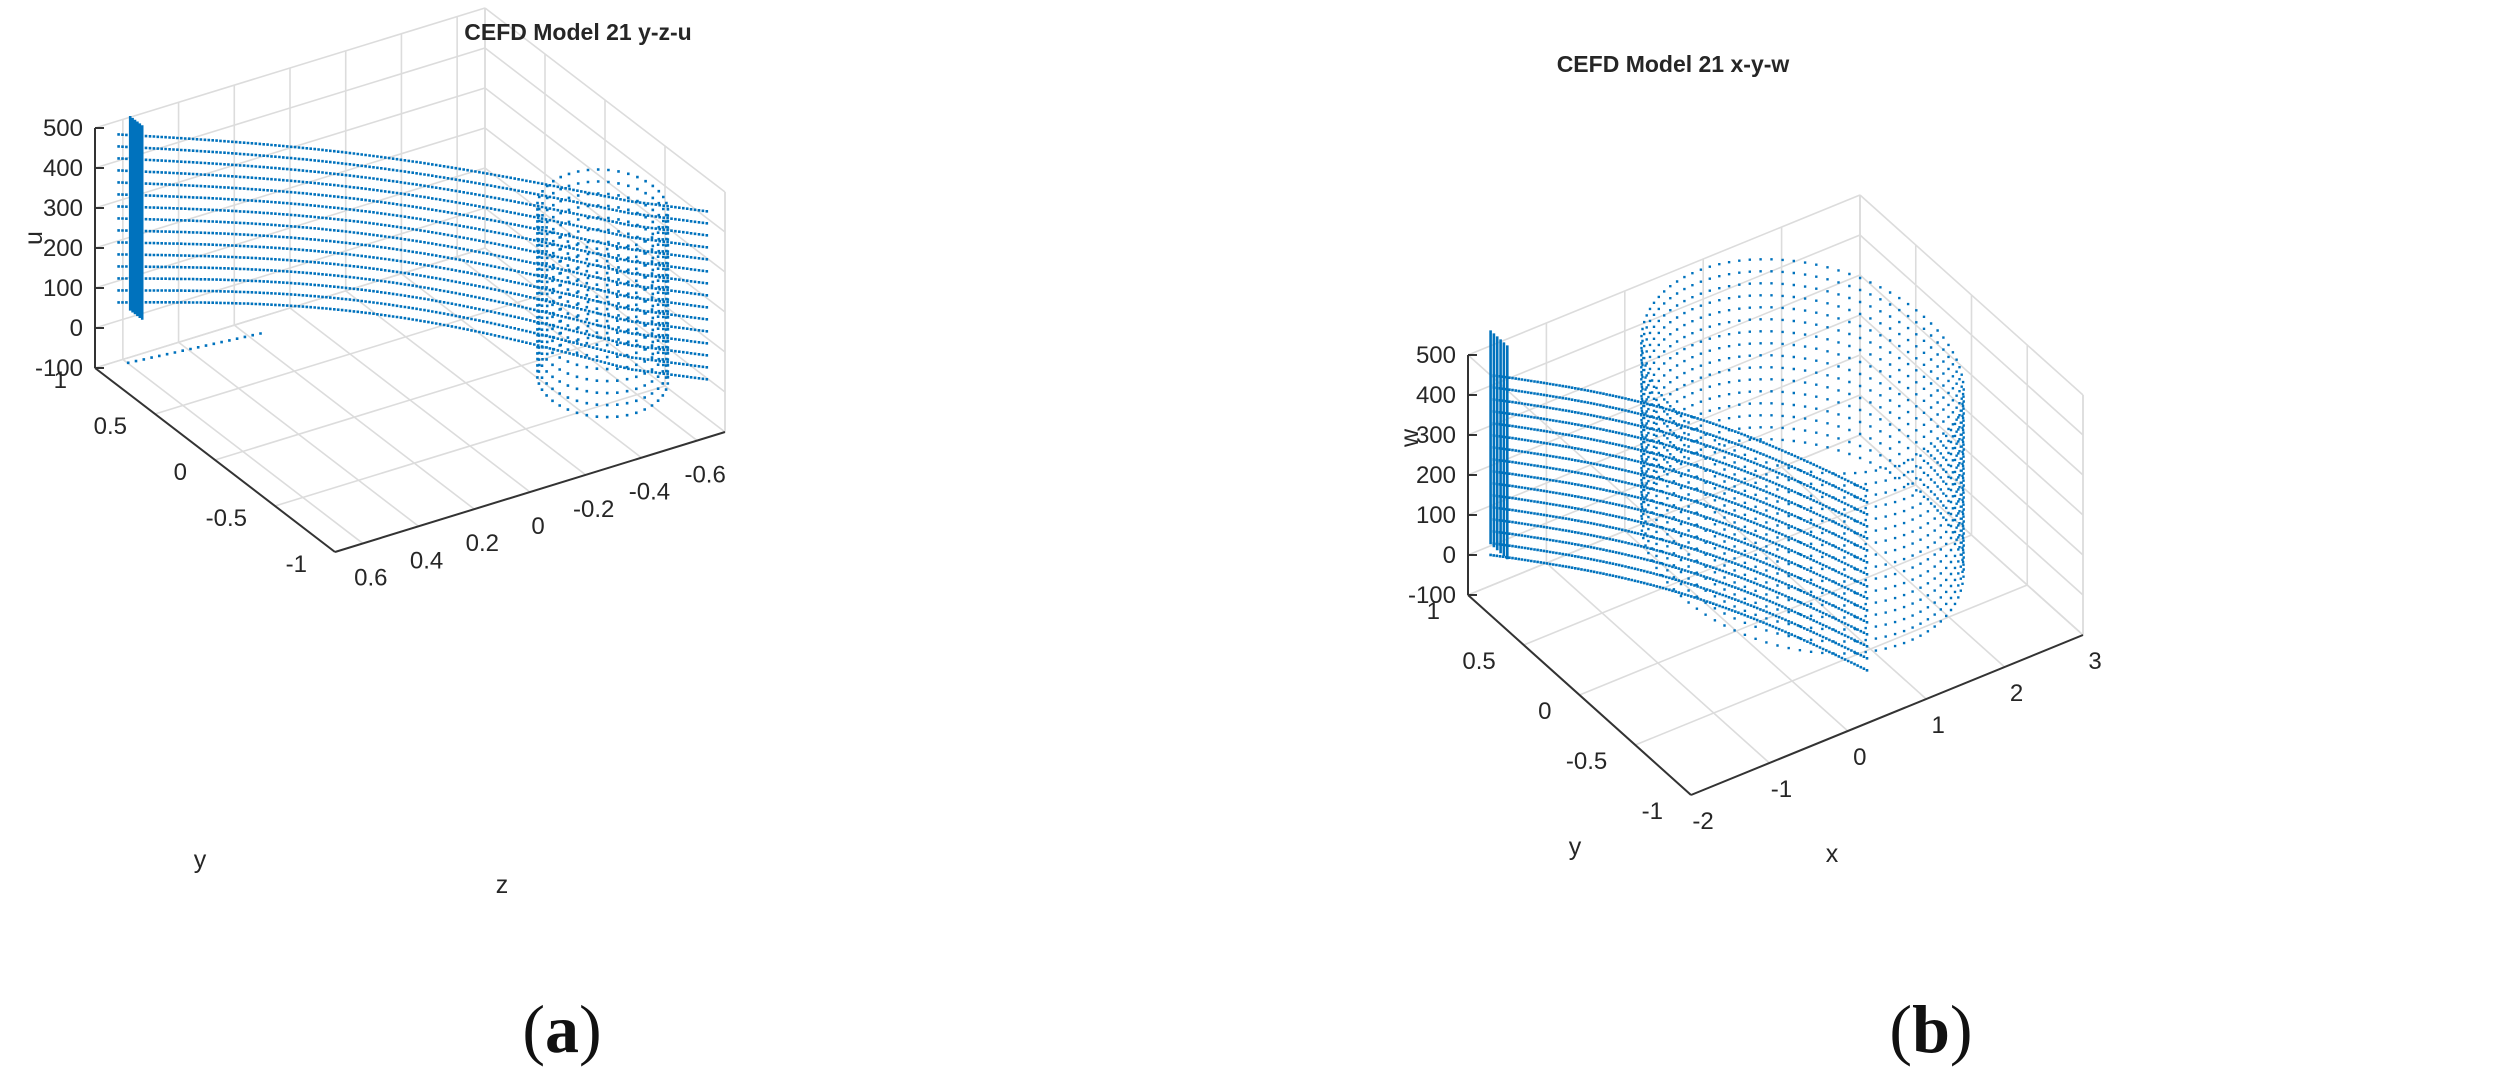  I want to click on chart-a-points, so click(413, 267).